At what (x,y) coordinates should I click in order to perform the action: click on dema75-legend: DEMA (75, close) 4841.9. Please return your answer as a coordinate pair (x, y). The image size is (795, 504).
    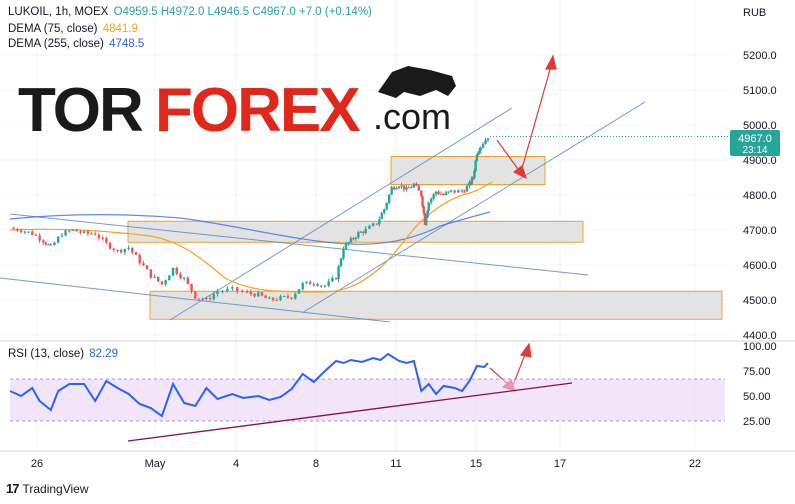
    Looking at the image, I should click on (73, 29).